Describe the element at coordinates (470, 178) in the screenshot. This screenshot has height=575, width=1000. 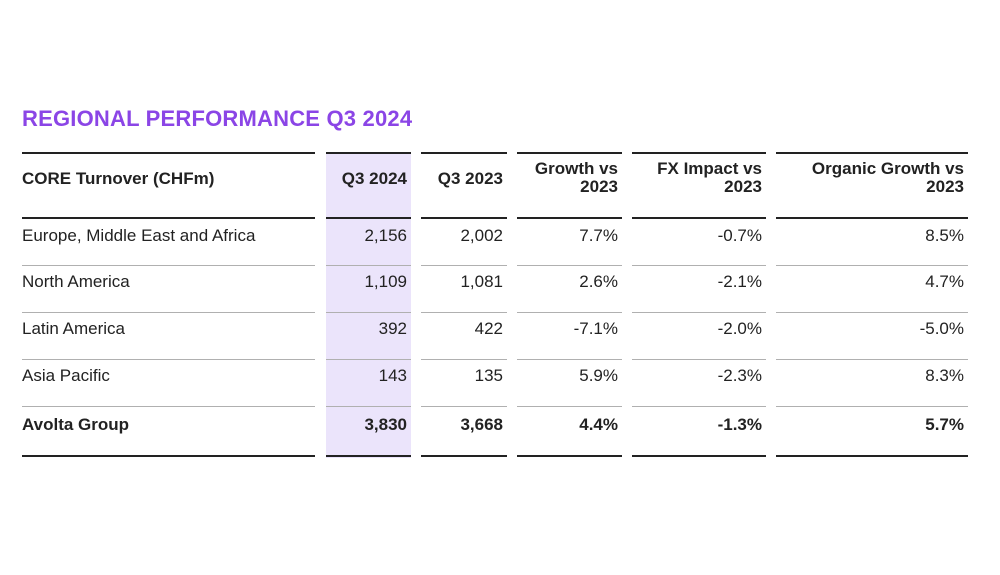
I see `header-q3-2023: Q3 2023` at that location.